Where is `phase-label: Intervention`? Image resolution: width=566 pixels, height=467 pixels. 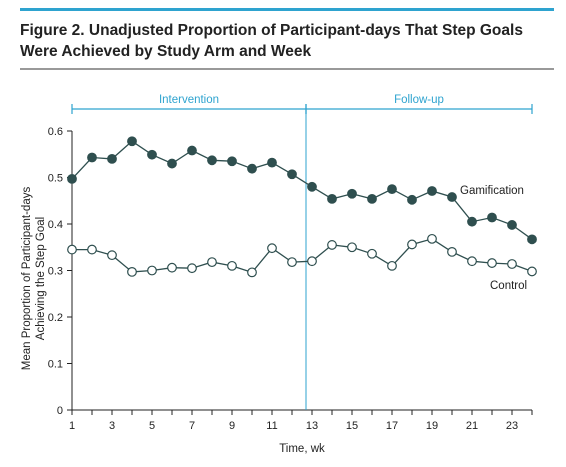 phase-label: Intervention is located at coordinates (189, 100).